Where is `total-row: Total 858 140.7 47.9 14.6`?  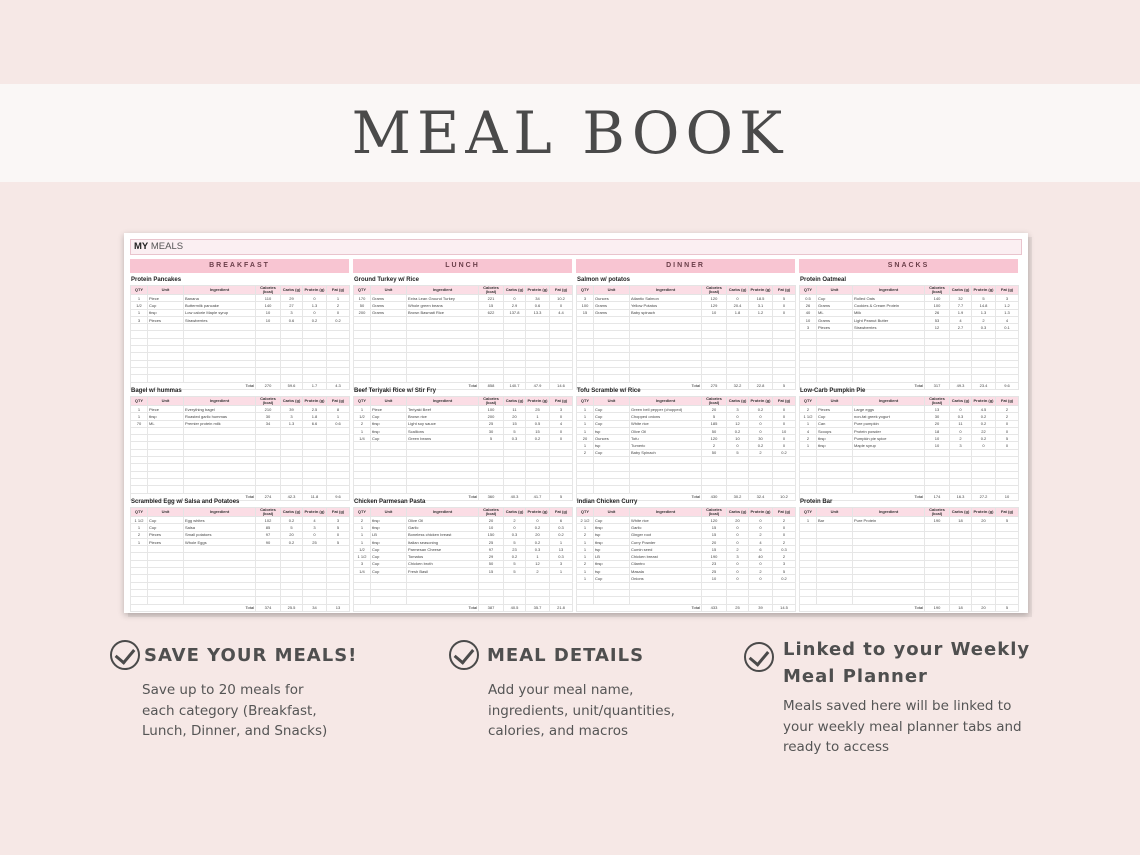
total-row: Total 858 140.7 47.9 14.6 is located at coordinates (463, 385).